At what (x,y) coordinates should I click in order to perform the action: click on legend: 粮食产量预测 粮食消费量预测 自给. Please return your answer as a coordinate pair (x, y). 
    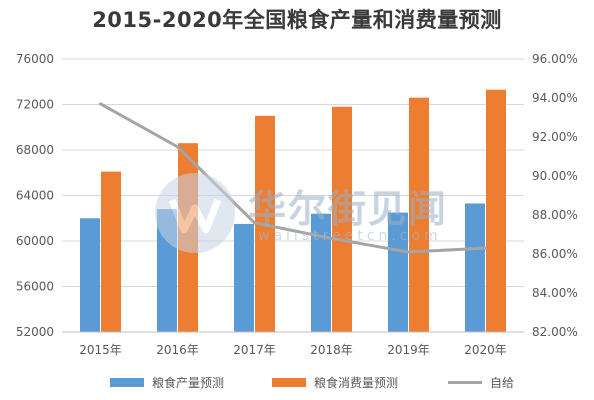
    Looking at the image, I should click on (297, 384).